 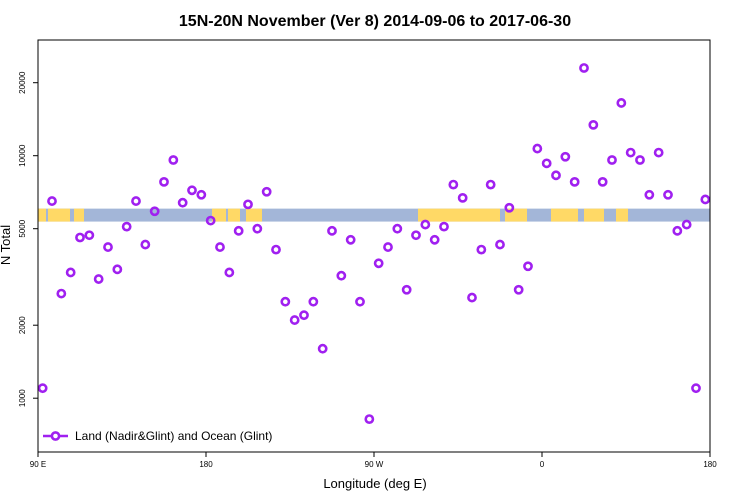 I want to click on land-ocean-band, so click(x=374, y=215).